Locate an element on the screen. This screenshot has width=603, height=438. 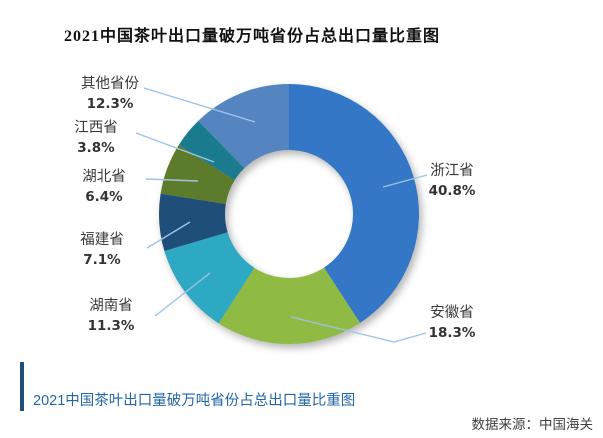
leader-line-浙江省 is located at coordinates (405, 181).